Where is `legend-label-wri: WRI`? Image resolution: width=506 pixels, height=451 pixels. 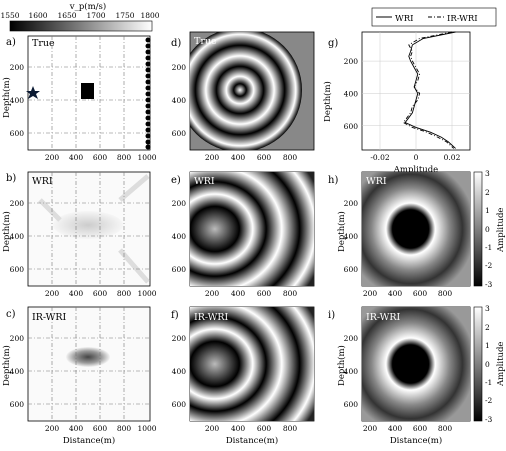
legend-label-wri: WRI is located at coordinates (404, 19).